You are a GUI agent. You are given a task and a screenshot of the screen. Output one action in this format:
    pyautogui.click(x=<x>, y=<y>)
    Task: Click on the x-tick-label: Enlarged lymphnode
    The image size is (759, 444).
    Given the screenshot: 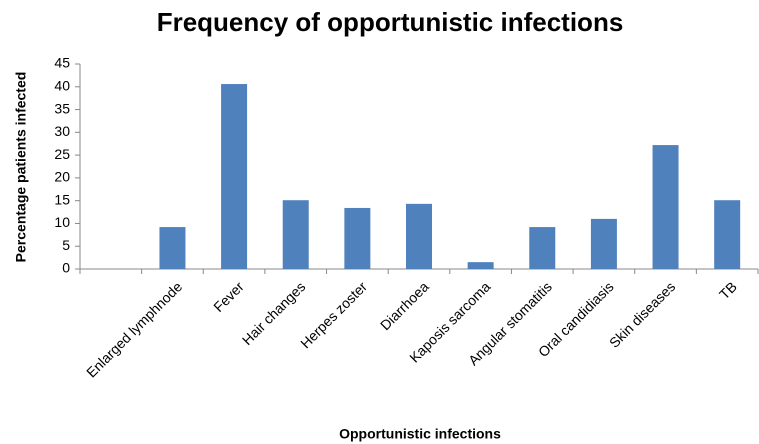 What is the action you would take?
    pyautogui.click(x=134, y=329)
    